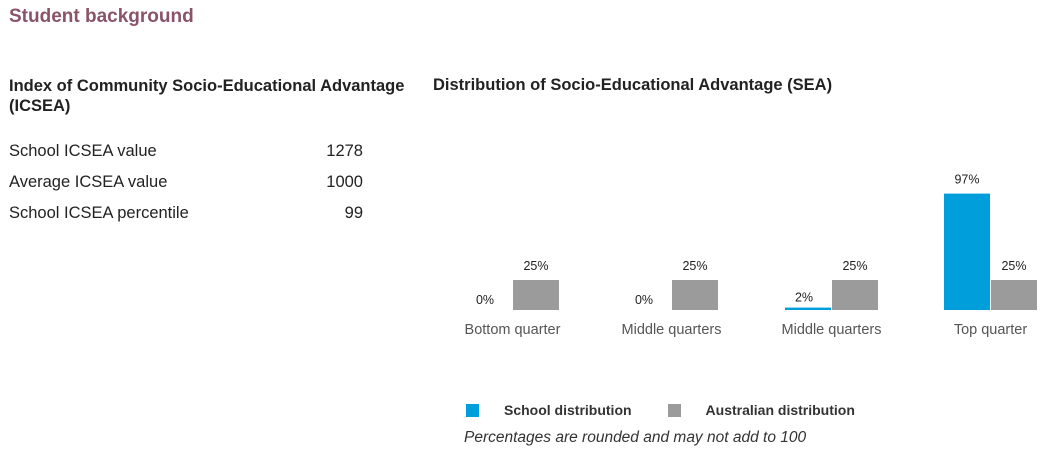  What do you see at coordinates (780, 410) in the screenshot?
I see `legend-label: Australian distribution` at bounding box center [780, 410].